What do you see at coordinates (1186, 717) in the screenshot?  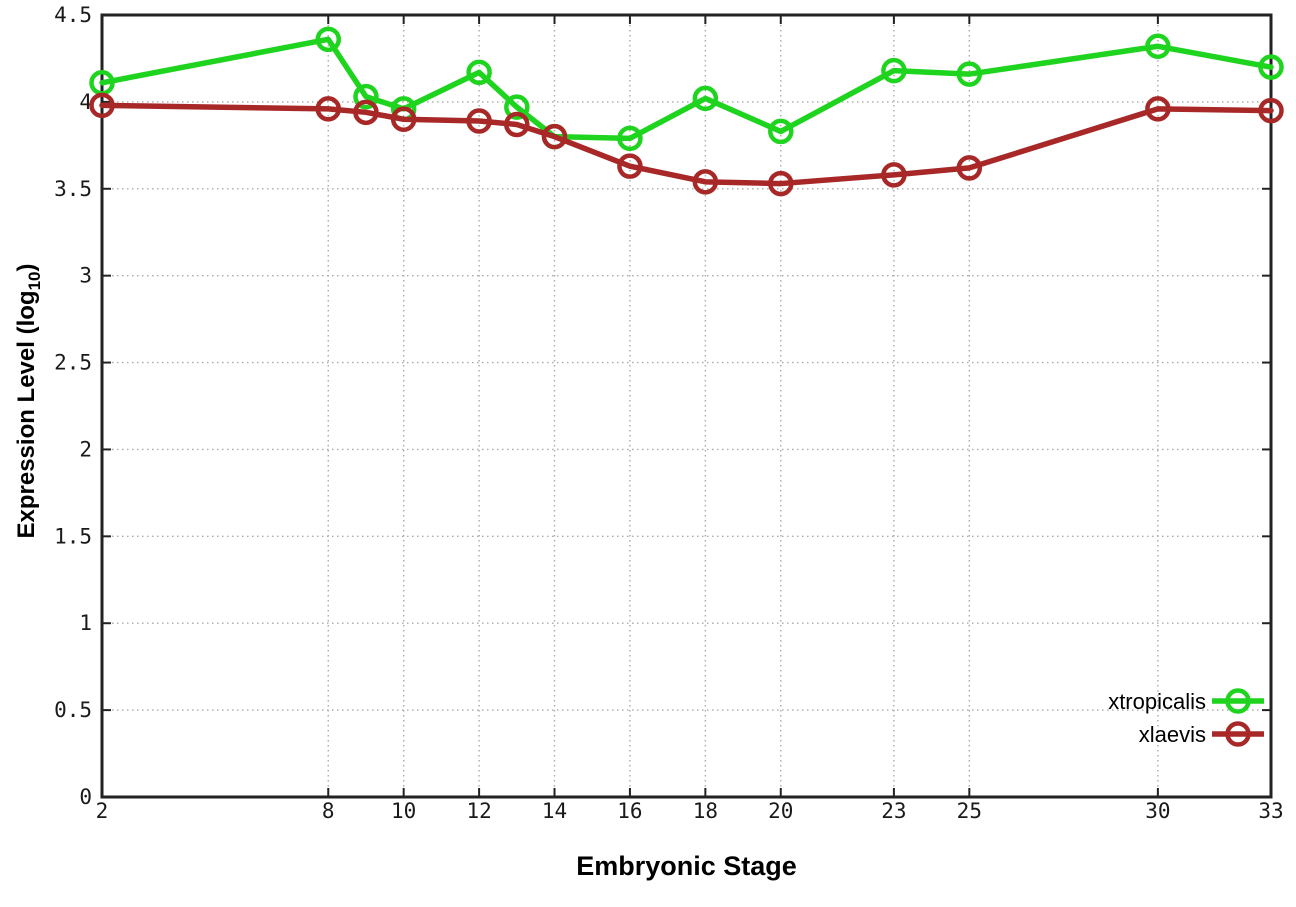 I see `legend: xtropicalis xlaevis` at bounding box center [1186, 717].